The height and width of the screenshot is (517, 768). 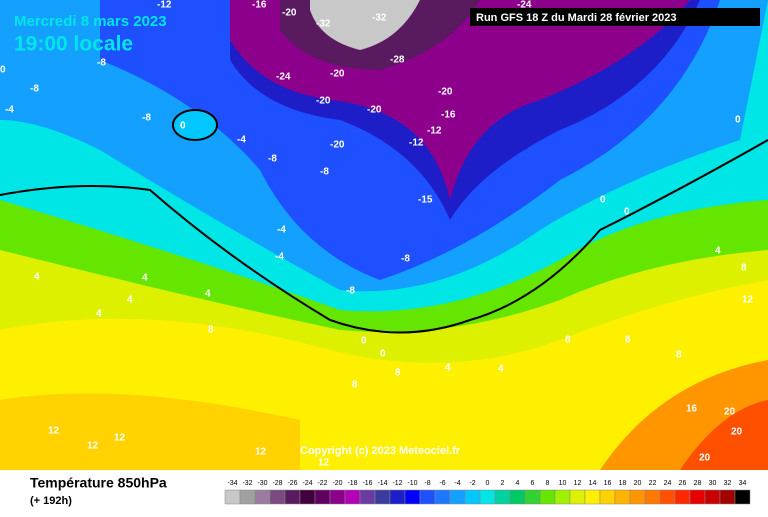 What do you see at coordinates (51, 501) in the screenshot?
I see `footer-subtitle: (+ 192h)` at bounding box center [51, 501].